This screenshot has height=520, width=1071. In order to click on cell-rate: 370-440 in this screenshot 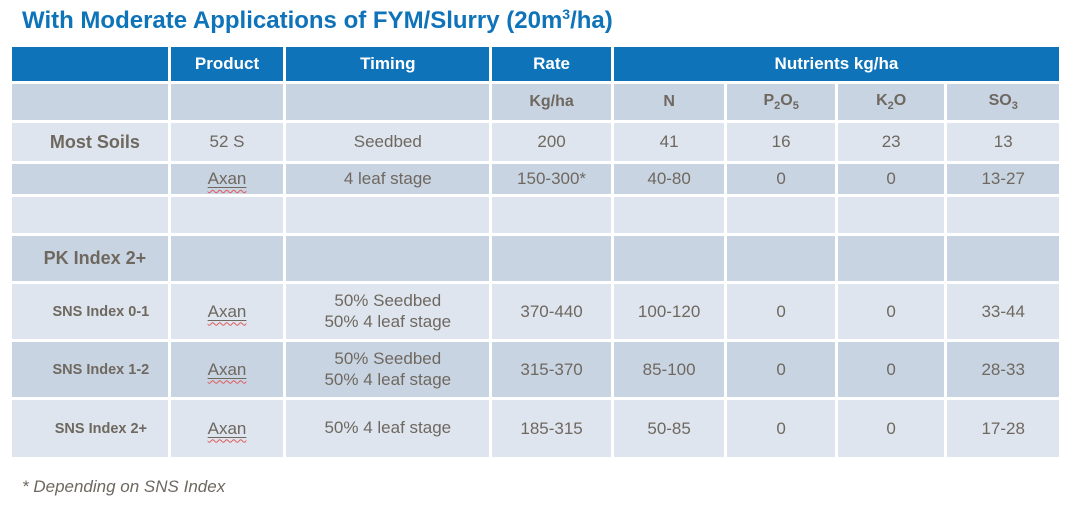, I will do `click(551, 311)`.